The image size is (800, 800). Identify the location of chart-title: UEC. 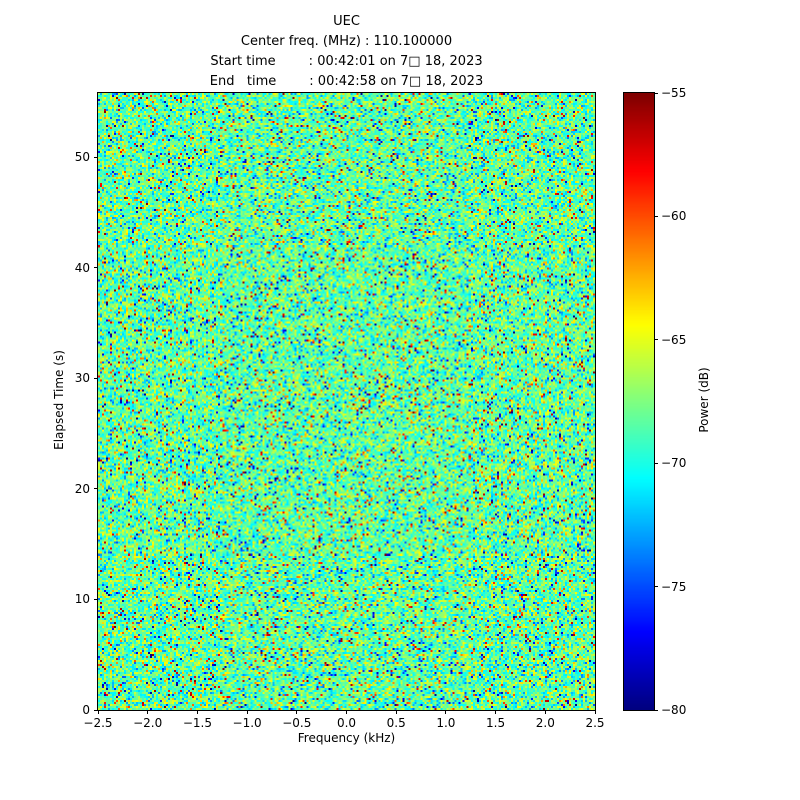
(346, 21).